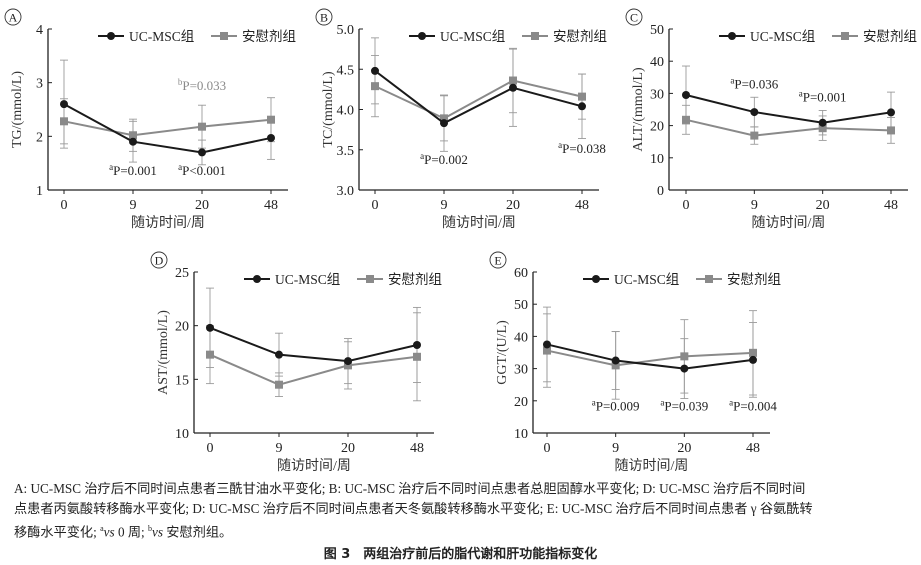 The image size is (921, 565). Describe the element at coordinates (582, 148) in the screenshot. I see `p-value-annotation: aP=0.038` at that location.